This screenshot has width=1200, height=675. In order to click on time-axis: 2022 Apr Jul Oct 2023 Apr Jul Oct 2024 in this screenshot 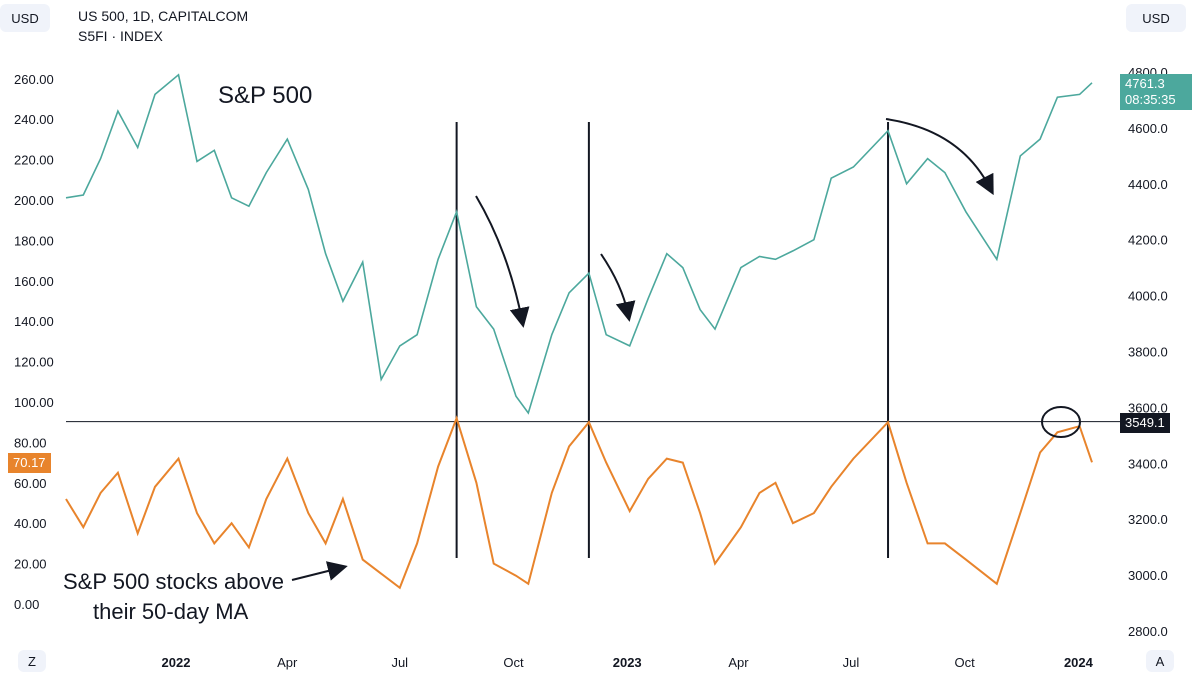, I will do `click(628, 662)`.